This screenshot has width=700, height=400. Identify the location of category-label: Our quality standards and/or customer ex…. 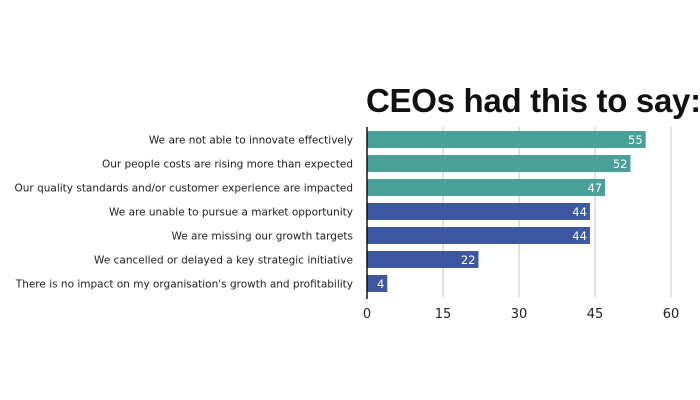
(184, 189).